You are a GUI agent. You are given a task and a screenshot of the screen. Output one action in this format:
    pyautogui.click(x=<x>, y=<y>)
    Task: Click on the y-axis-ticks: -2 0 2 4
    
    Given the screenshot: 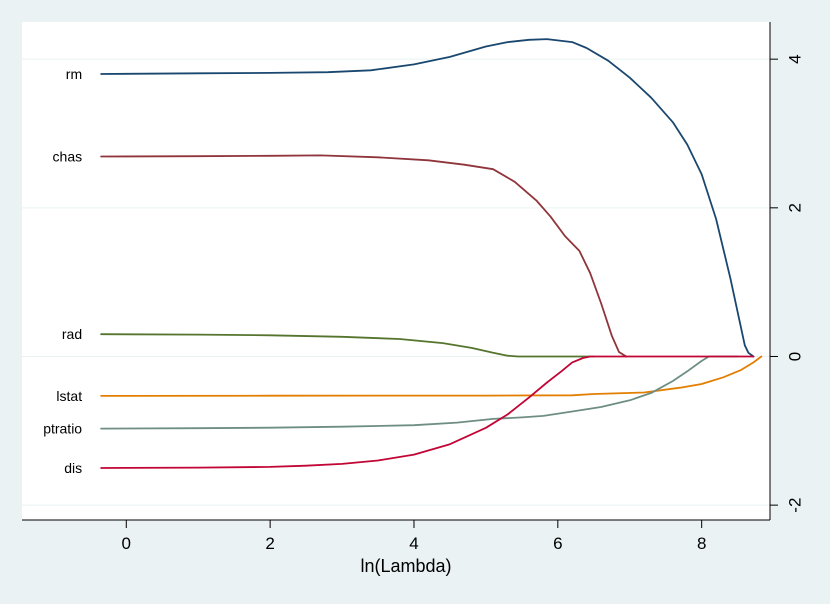 What is the action you would take?
    pyautogui.click(x=787, y=283)
    